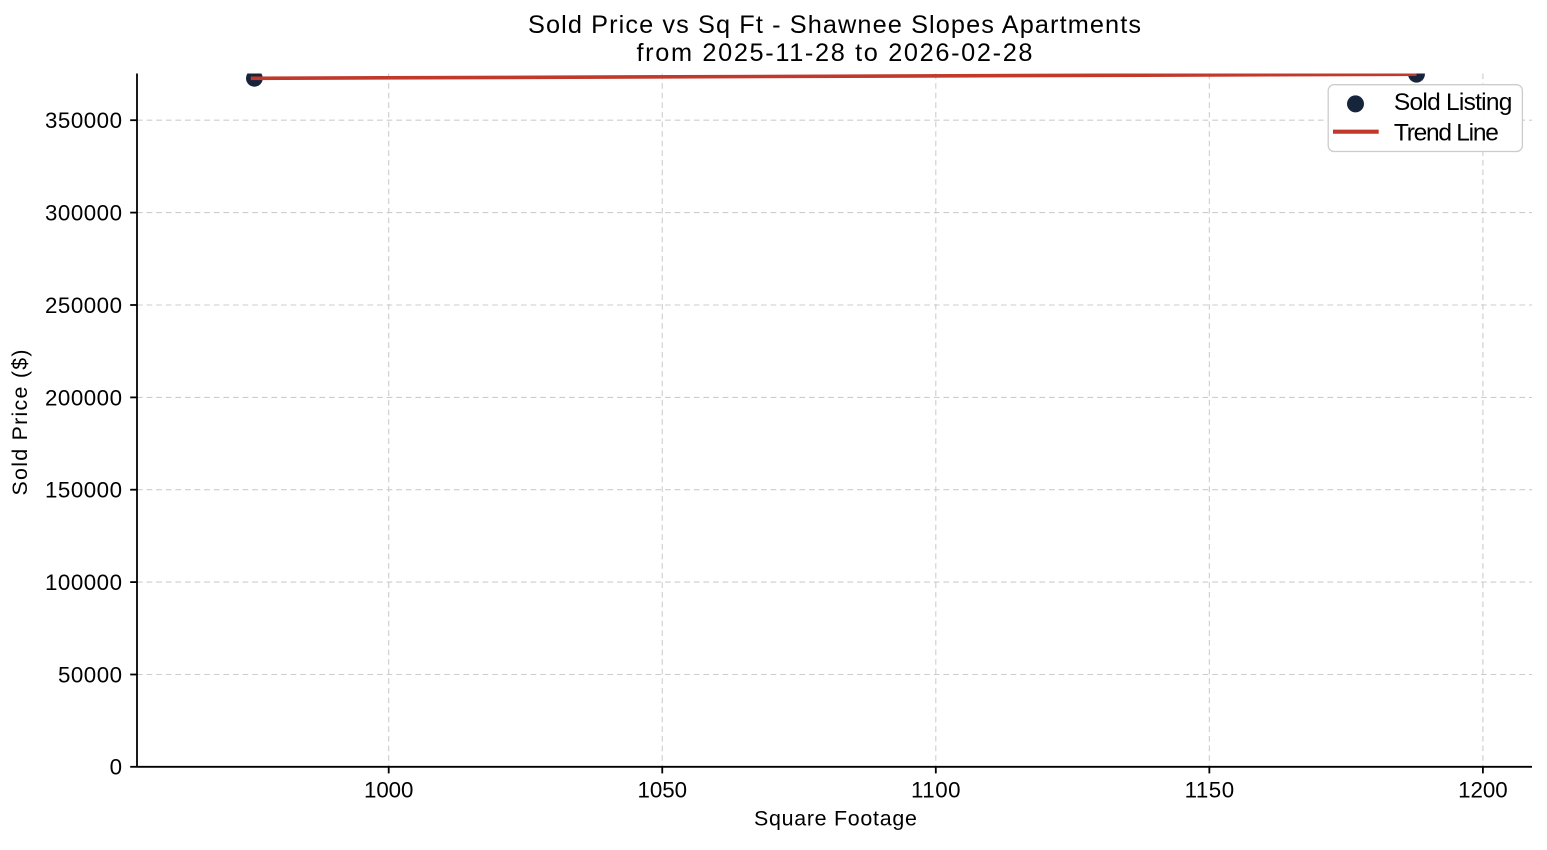 Image resolution: width=1547 pixels, height=850 pixels. Describe the element at coordinates (83, 490) in the screenshot. I see `svg-text: 150000` at that location.